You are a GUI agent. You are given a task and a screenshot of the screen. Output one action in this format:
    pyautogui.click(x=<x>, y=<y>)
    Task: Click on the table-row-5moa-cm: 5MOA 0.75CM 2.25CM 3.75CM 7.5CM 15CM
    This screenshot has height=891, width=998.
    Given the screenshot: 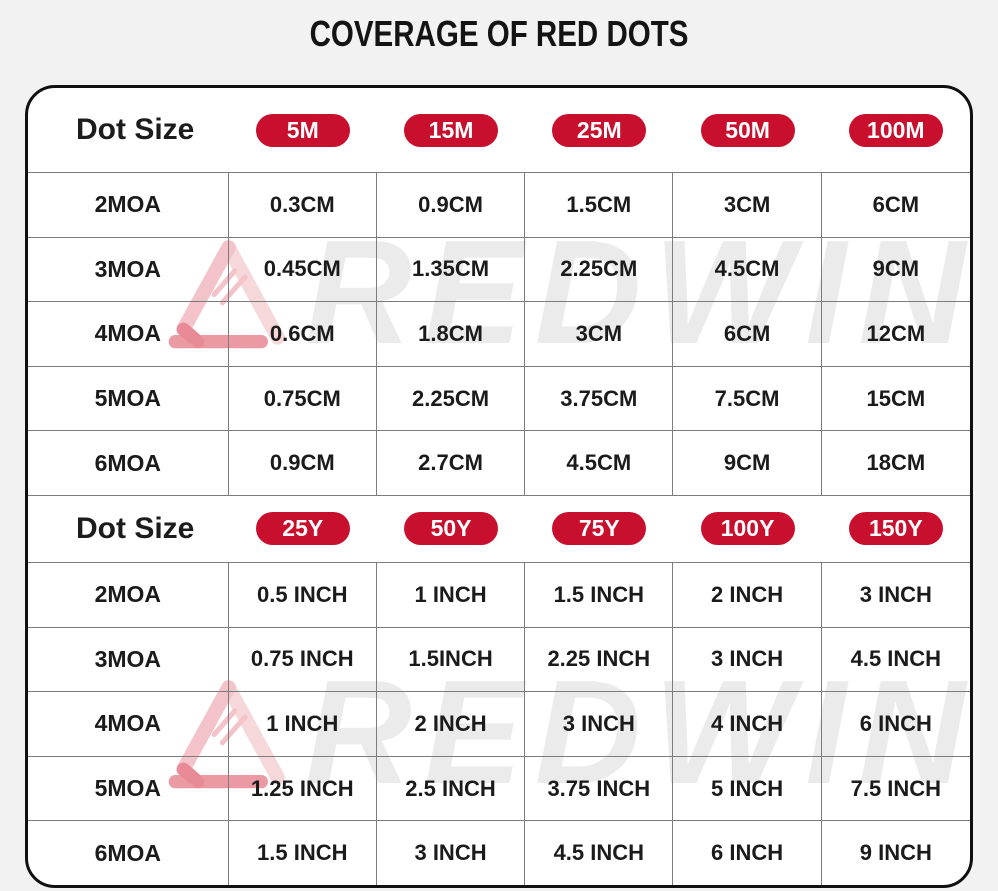 What is the action you would take?
    pyautogui.click(x=499, y=399)
    